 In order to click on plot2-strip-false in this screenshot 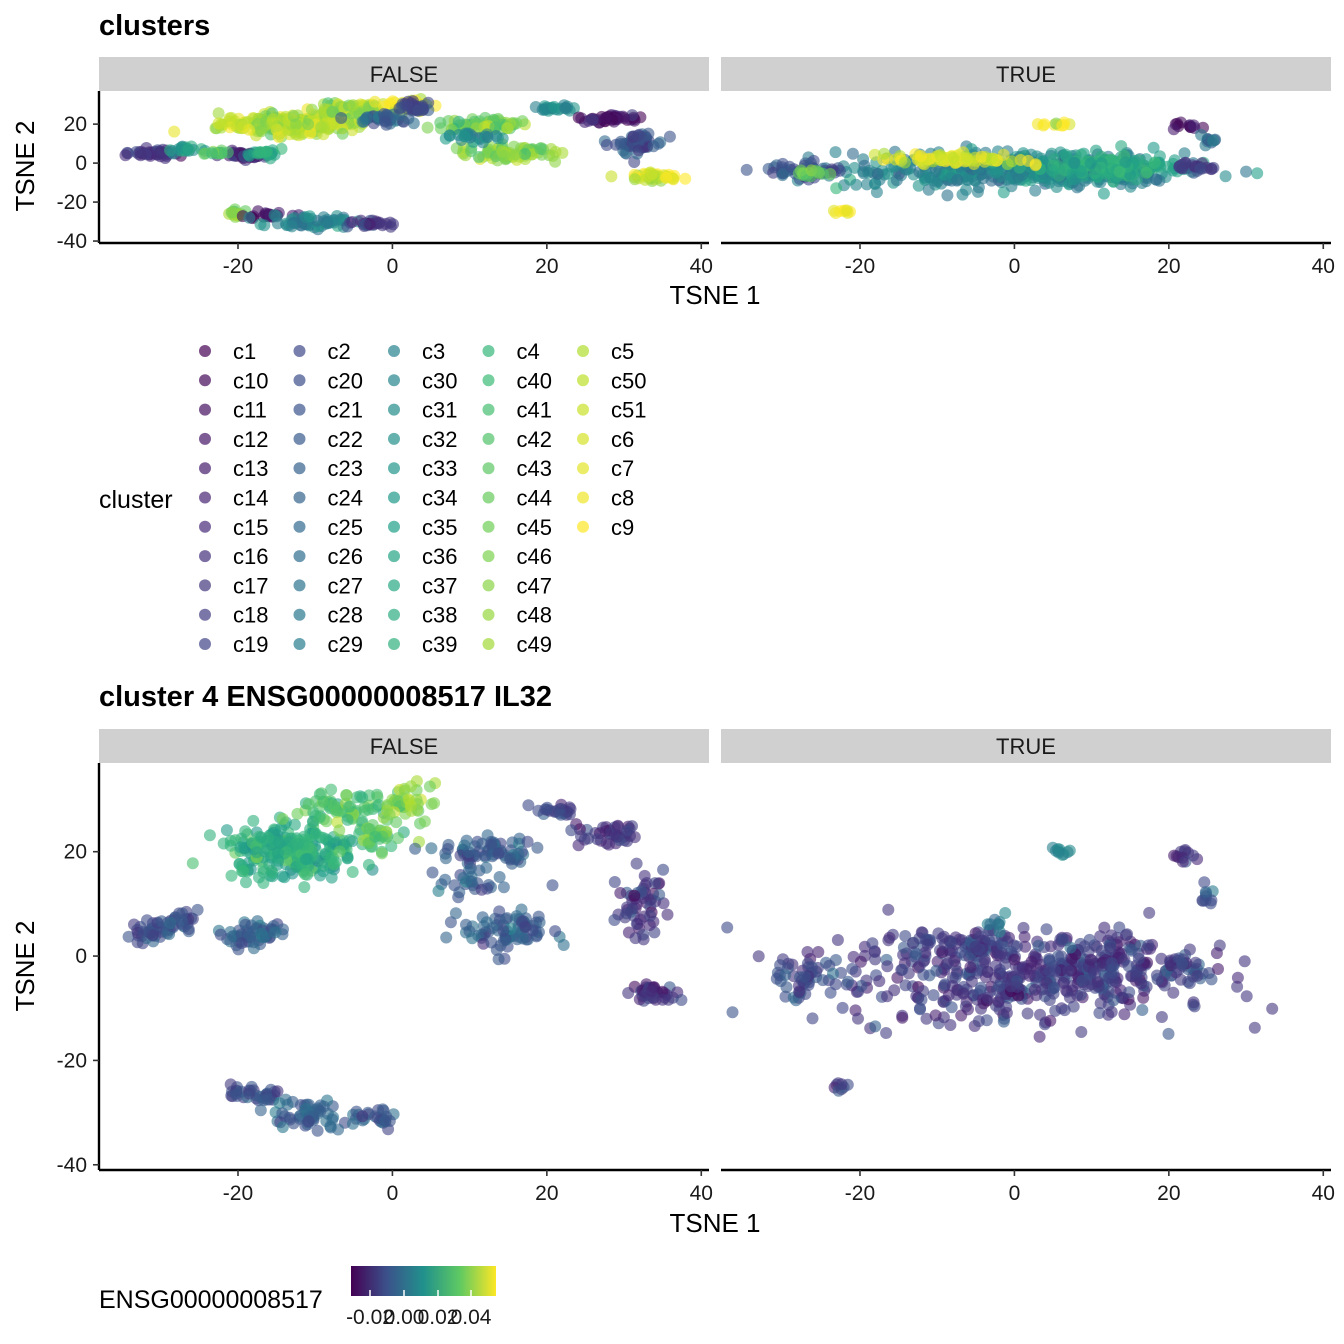, I will do `click(404, 746)`.